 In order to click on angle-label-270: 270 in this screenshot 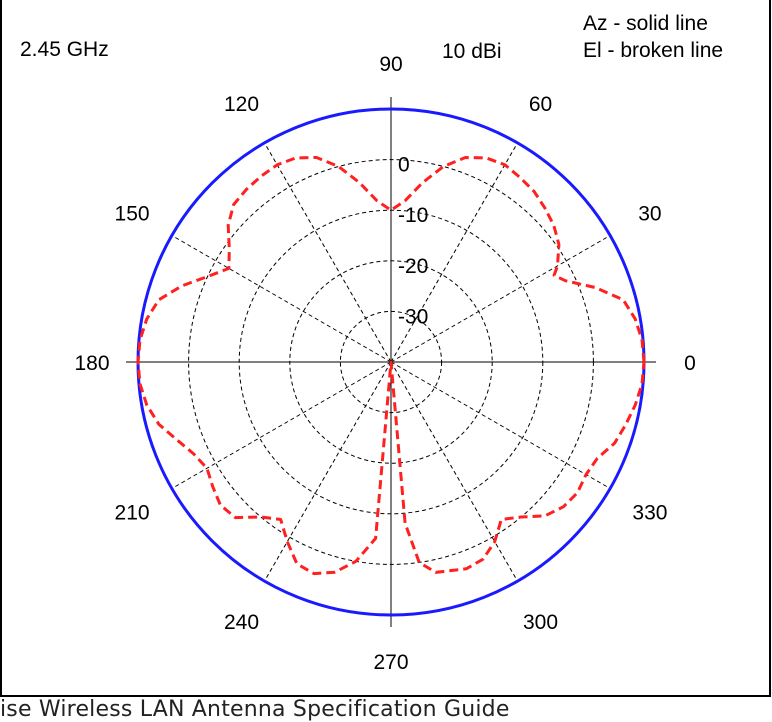, I will do `click(390, 662)`.